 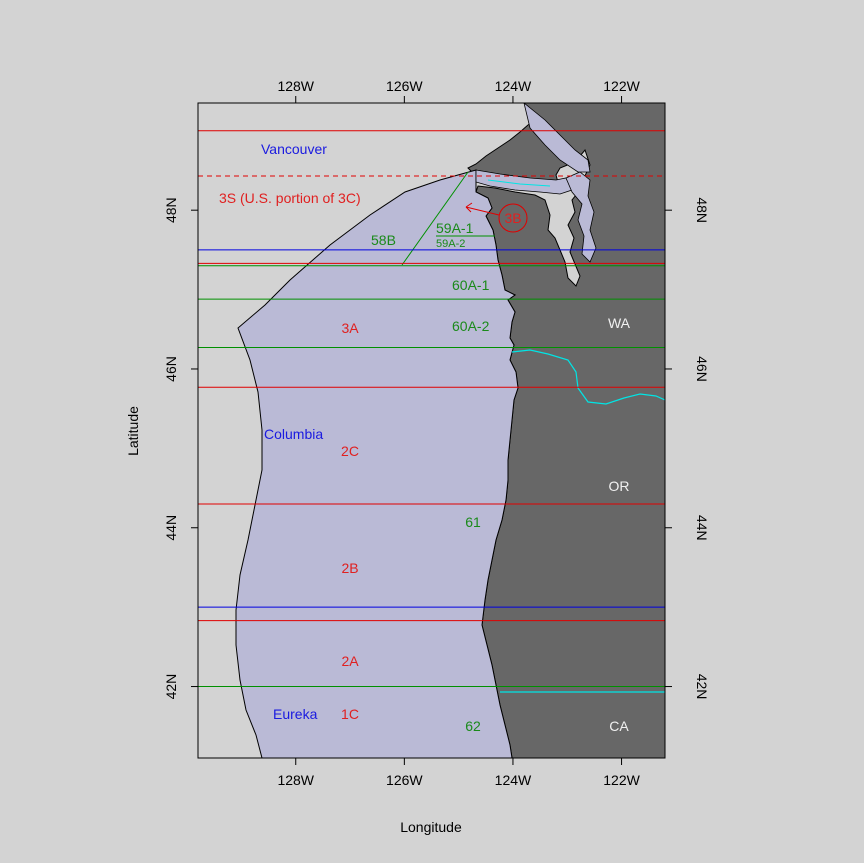 I want to click on area-3b-arrow, so click(x=482, y=209).